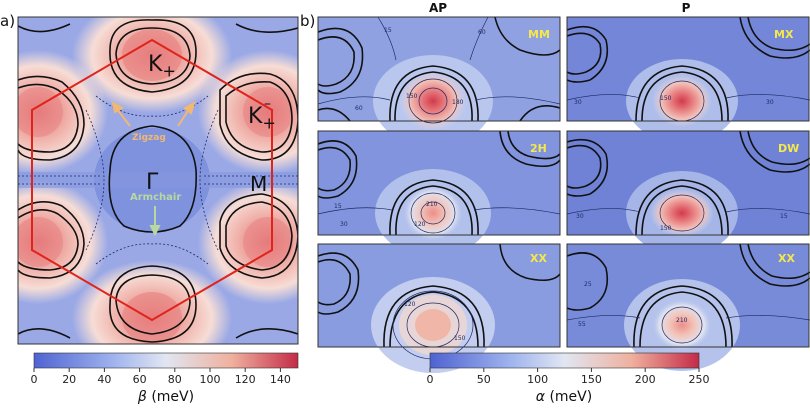  Describe the element at coordinates (308, 21) in the screenshot. I see `panel-b-label: b)` at that location.